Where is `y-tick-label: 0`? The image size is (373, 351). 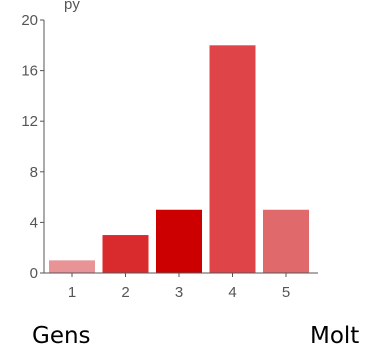 y-tick-label: 0 is located at coordinates (34, 273).